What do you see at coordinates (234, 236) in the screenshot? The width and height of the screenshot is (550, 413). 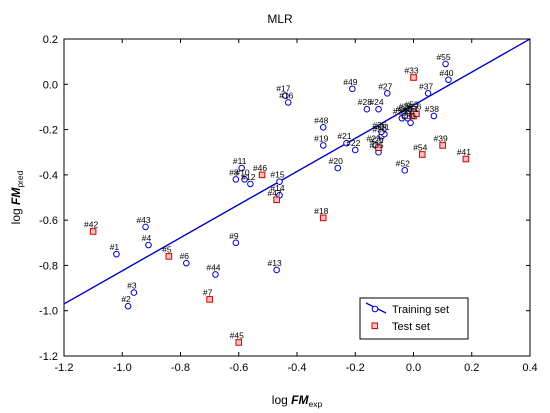 I see `point-label-9: #9` at bounding box center [234, 236].